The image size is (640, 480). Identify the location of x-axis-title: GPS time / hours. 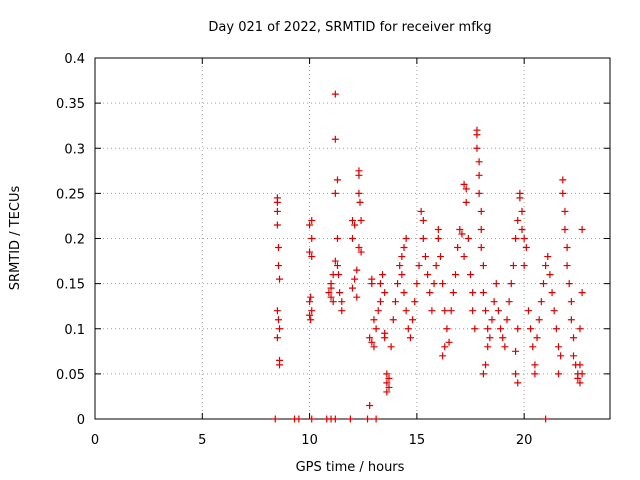
(350, 467).